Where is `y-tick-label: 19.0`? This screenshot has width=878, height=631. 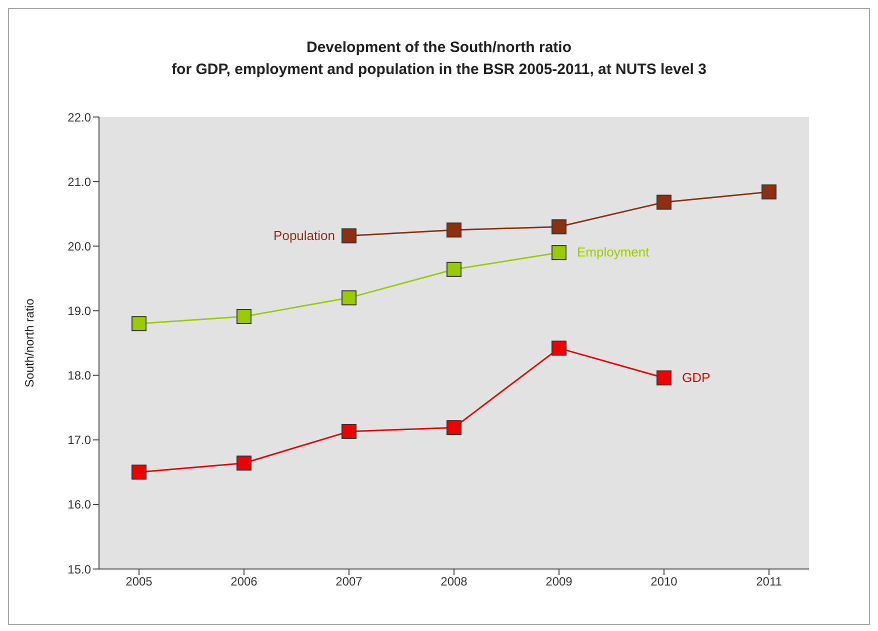 y-tick-label: 19.0 is located at coordinates (80, 311).